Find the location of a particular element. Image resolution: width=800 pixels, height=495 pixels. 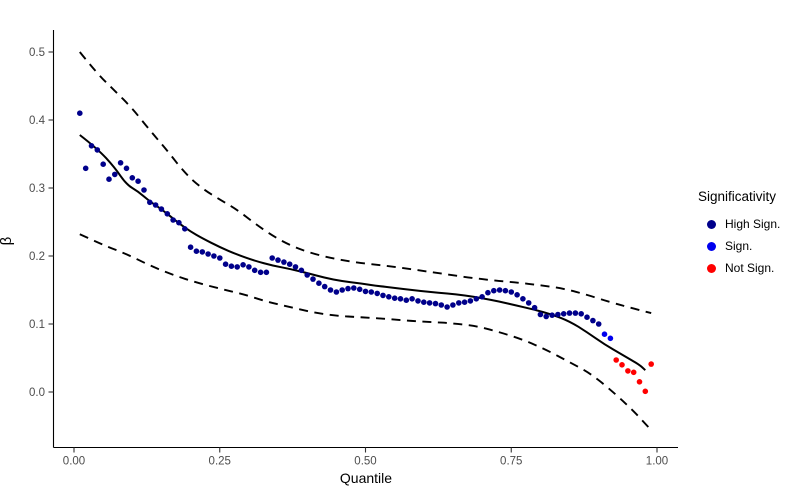

legend-item-label: Sign. is located at coordinates (739, 246).